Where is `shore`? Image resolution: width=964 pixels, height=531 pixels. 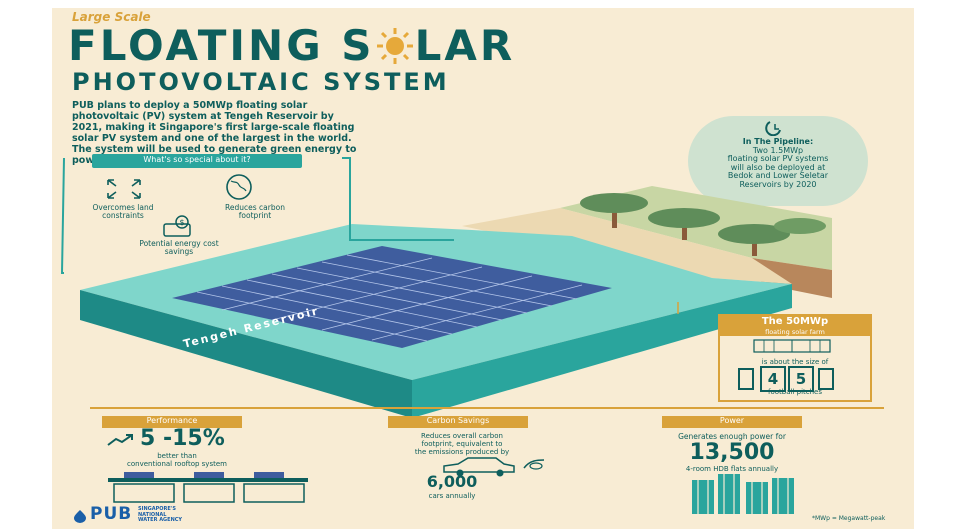
shore is located at coordinates (627, 246).